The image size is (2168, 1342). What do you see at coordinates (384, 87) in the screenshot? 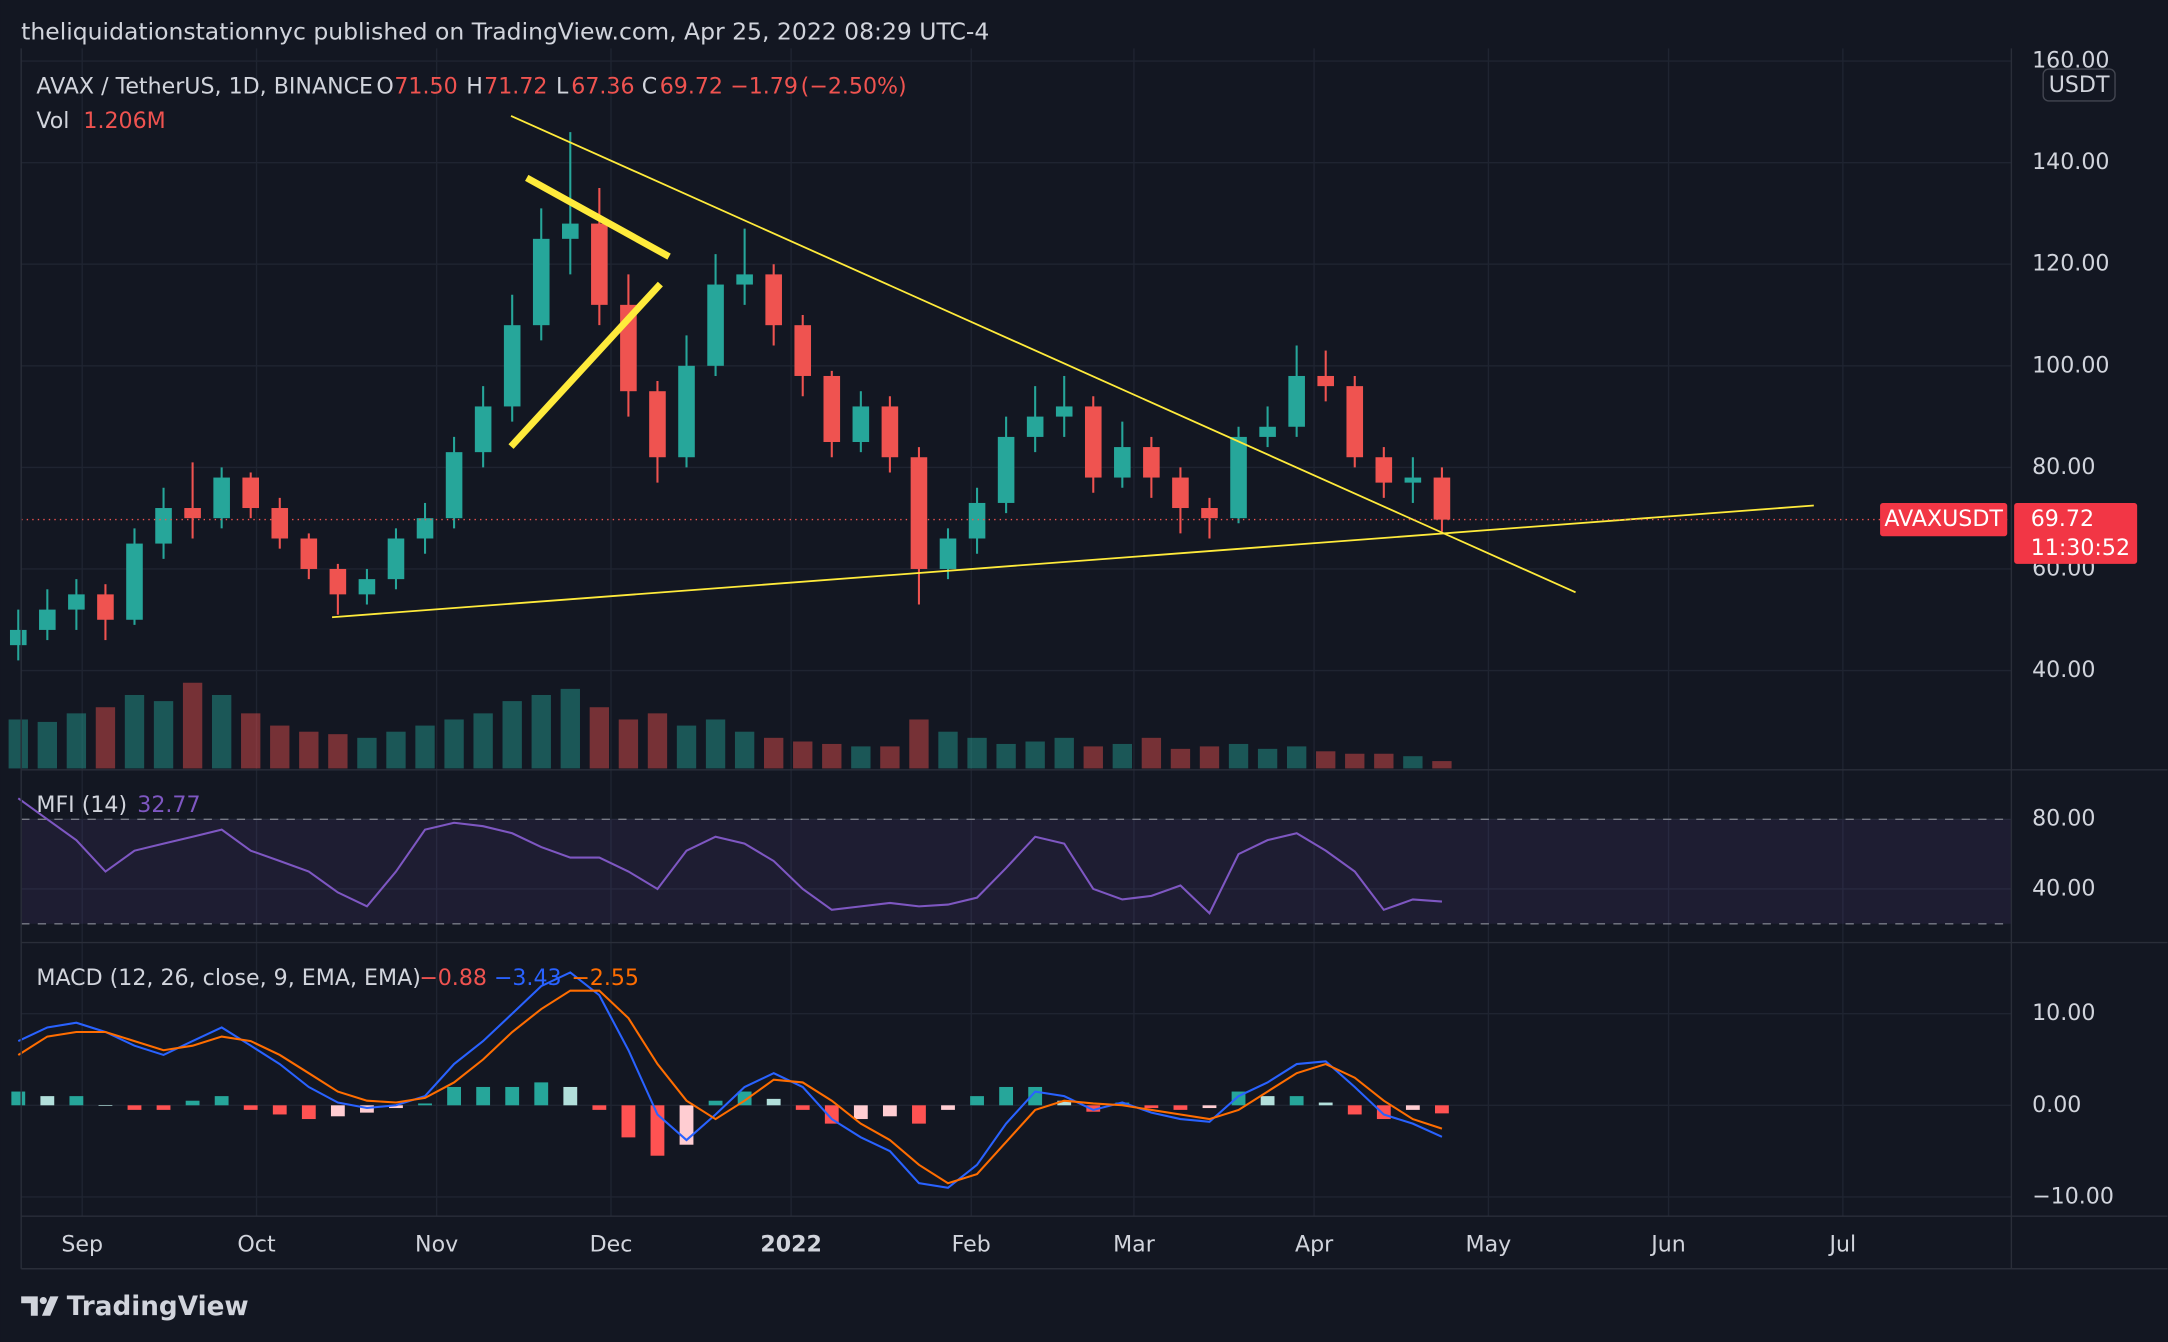
I see `ohlc-key: O` at bounding box center [384, 87].